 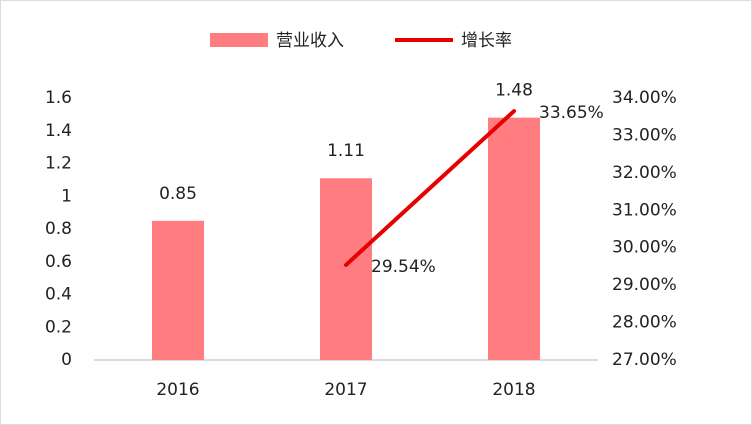 What do you see at coordinates (58, 229) in the screenshot?
I see `y-tick-label: 0.8` at bounding box center [58, 229].